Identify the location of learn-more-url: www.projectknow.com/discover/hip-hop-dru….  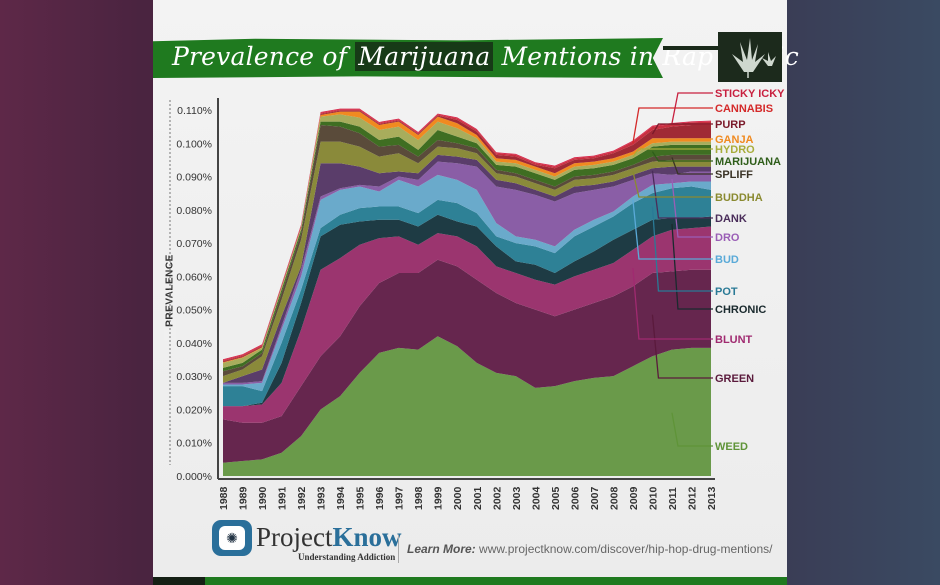
(626, 549).